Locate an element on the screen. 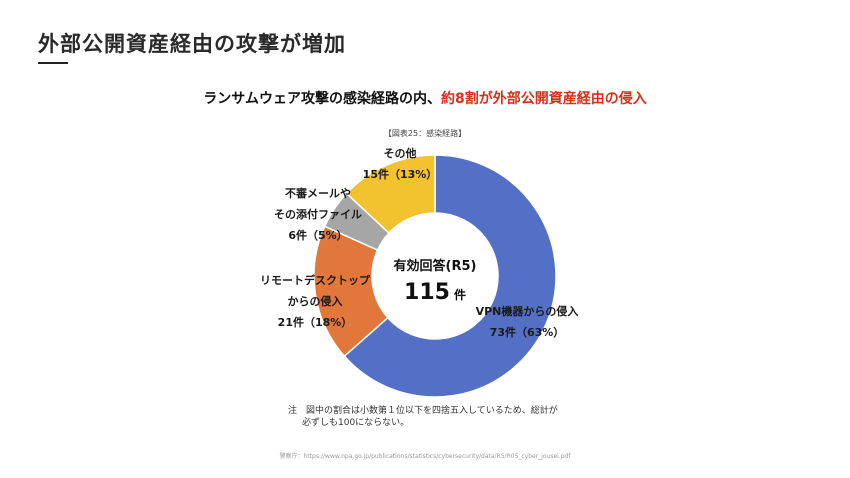 This screenshot has height=478, width=850. label-mail: 不審メールや その添付ファイル 6件（5%） is located at coordinates (318, 214).